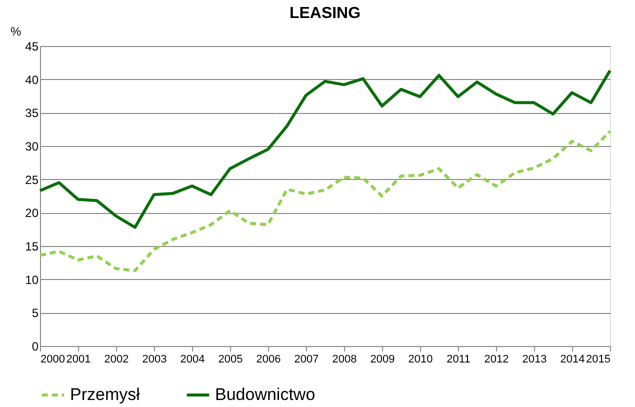  I want to click on legend-label: Budownictwo, so click(265, 394).